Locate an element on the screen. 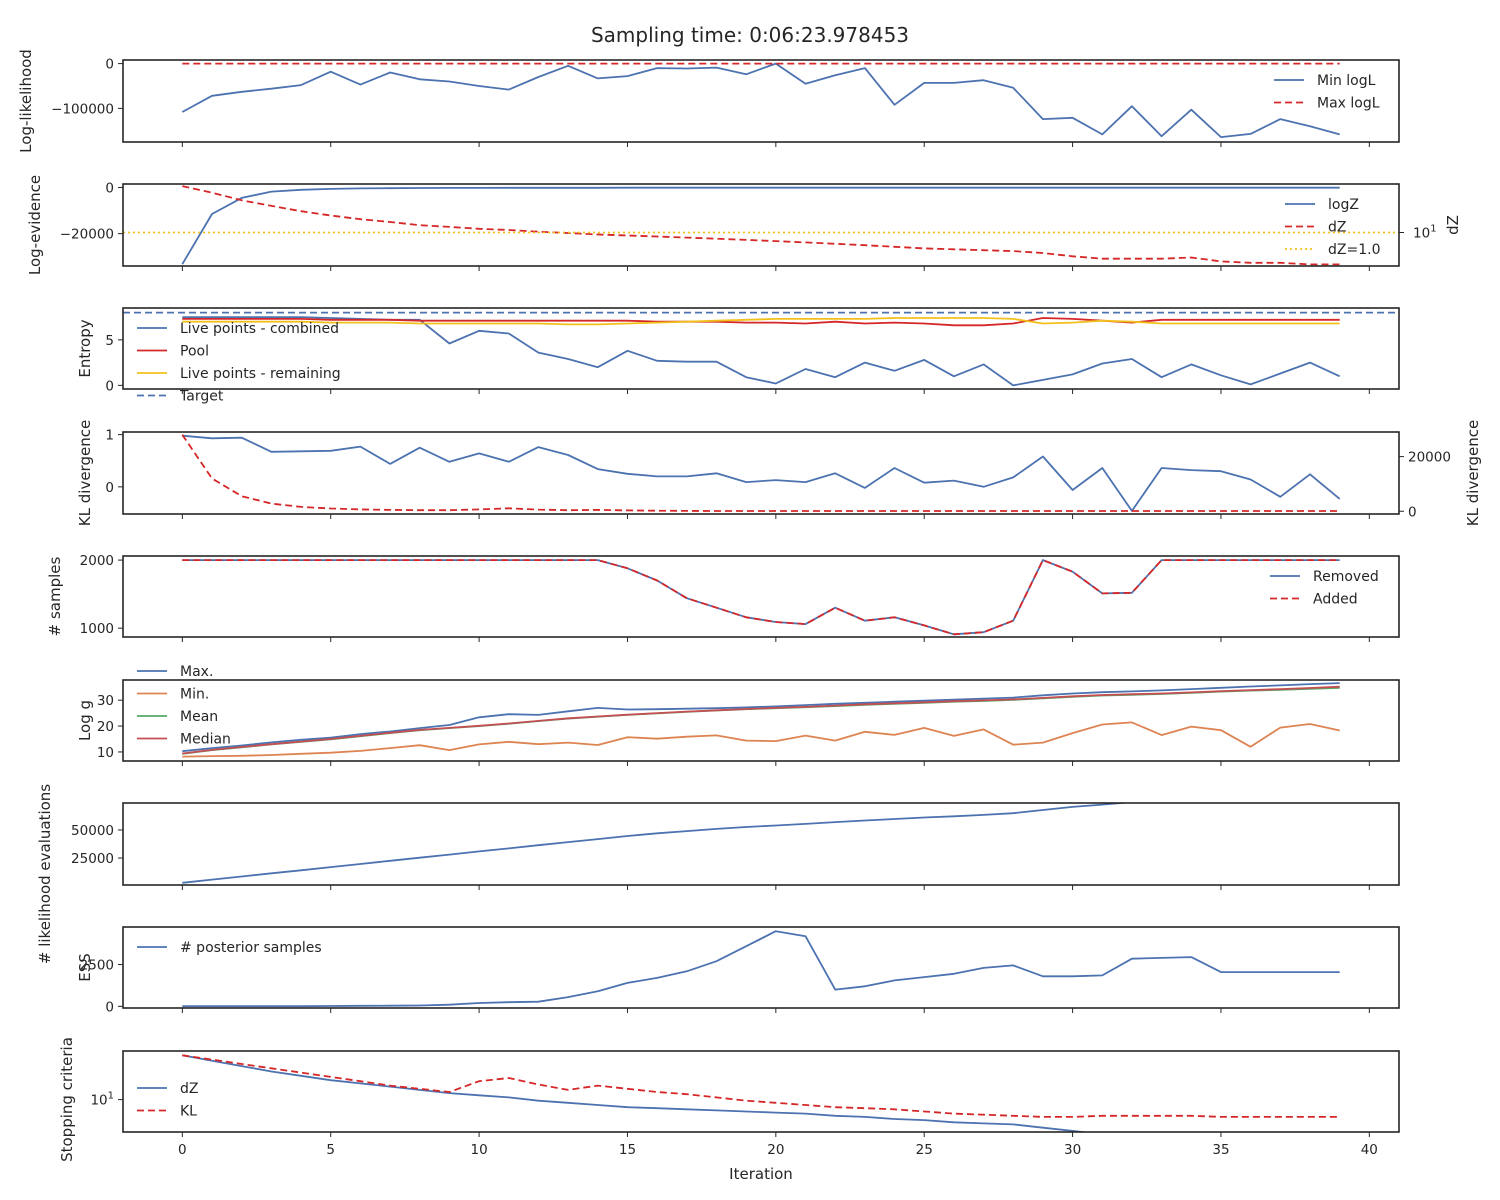 This screenshot has width=1500, height=1200. legend-label: Added is located at coordinates (1335, 600).